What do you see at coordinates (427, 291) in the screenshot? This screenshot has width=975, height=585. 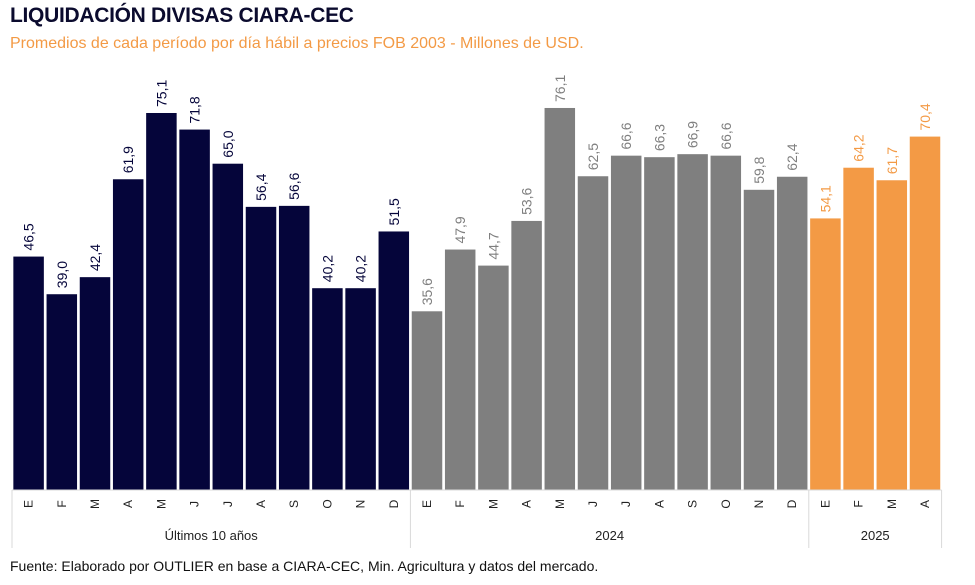 I see `data-label: 35,6` at bounding box center [427, 291].